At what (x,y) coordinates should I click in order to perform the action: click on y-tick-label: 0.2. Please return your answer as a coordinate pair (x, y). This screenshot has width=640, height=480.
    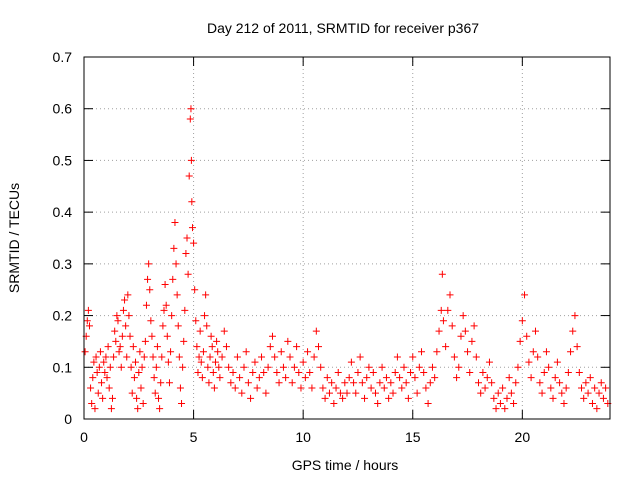
    Looking at the image, I should click on (63, 316).